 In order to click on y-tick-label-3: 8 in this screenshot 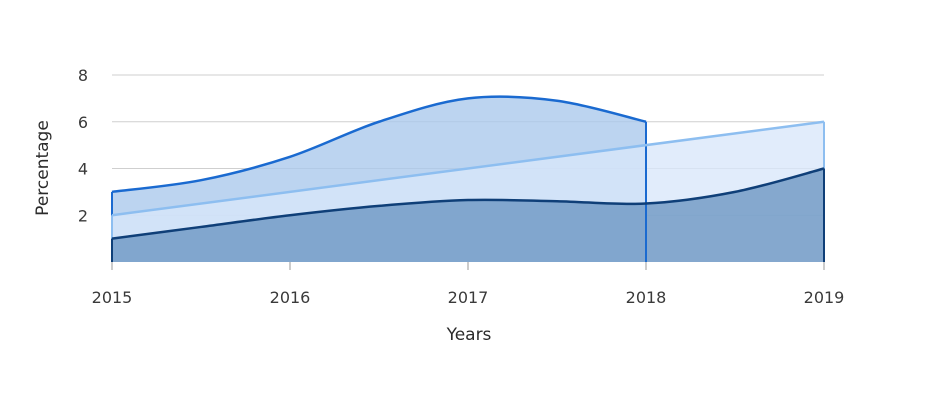, I will do `click(83, 75)`.